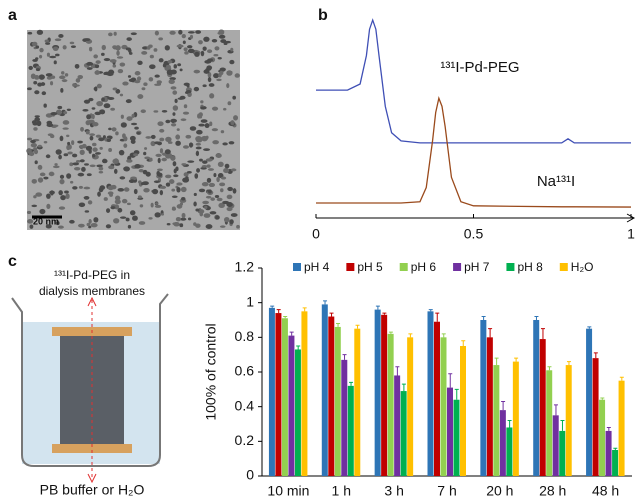 This screenshot has height=500, width=637. I want to click on legend-label: pH 7, so click(477, 267).